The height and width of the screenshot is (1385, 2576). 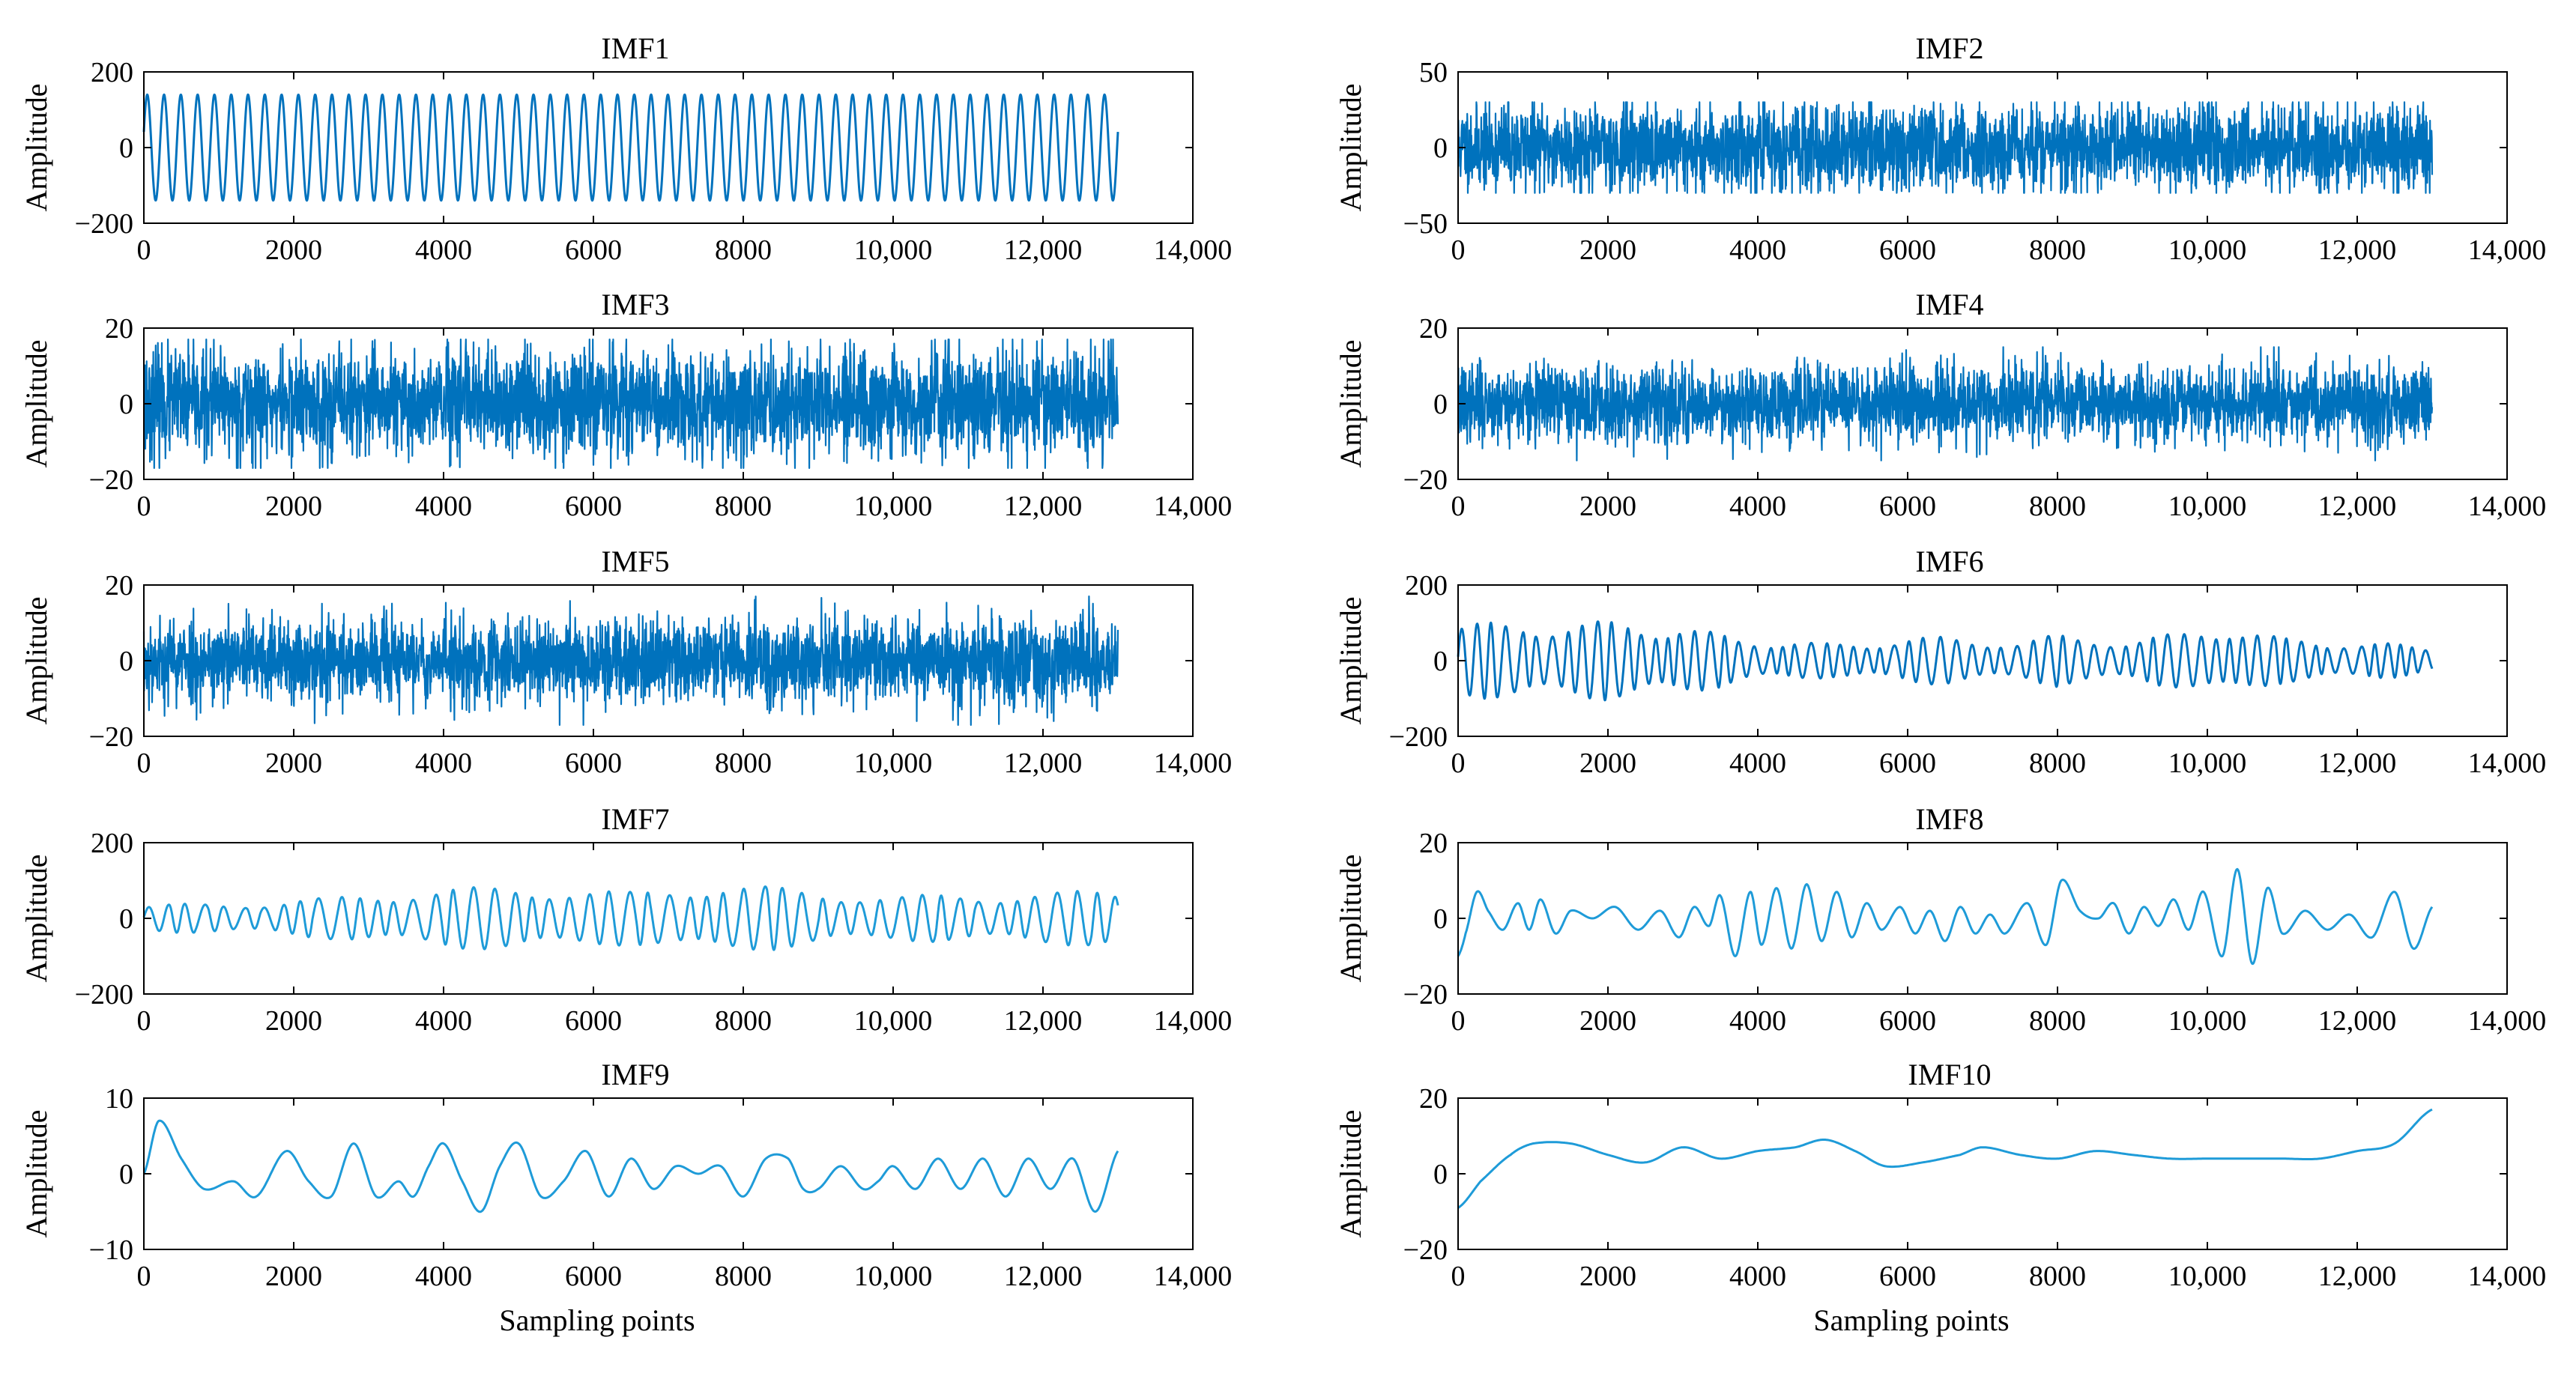 I want to click on imf6-ytick-label: −200, so click(x=1418, y=737).